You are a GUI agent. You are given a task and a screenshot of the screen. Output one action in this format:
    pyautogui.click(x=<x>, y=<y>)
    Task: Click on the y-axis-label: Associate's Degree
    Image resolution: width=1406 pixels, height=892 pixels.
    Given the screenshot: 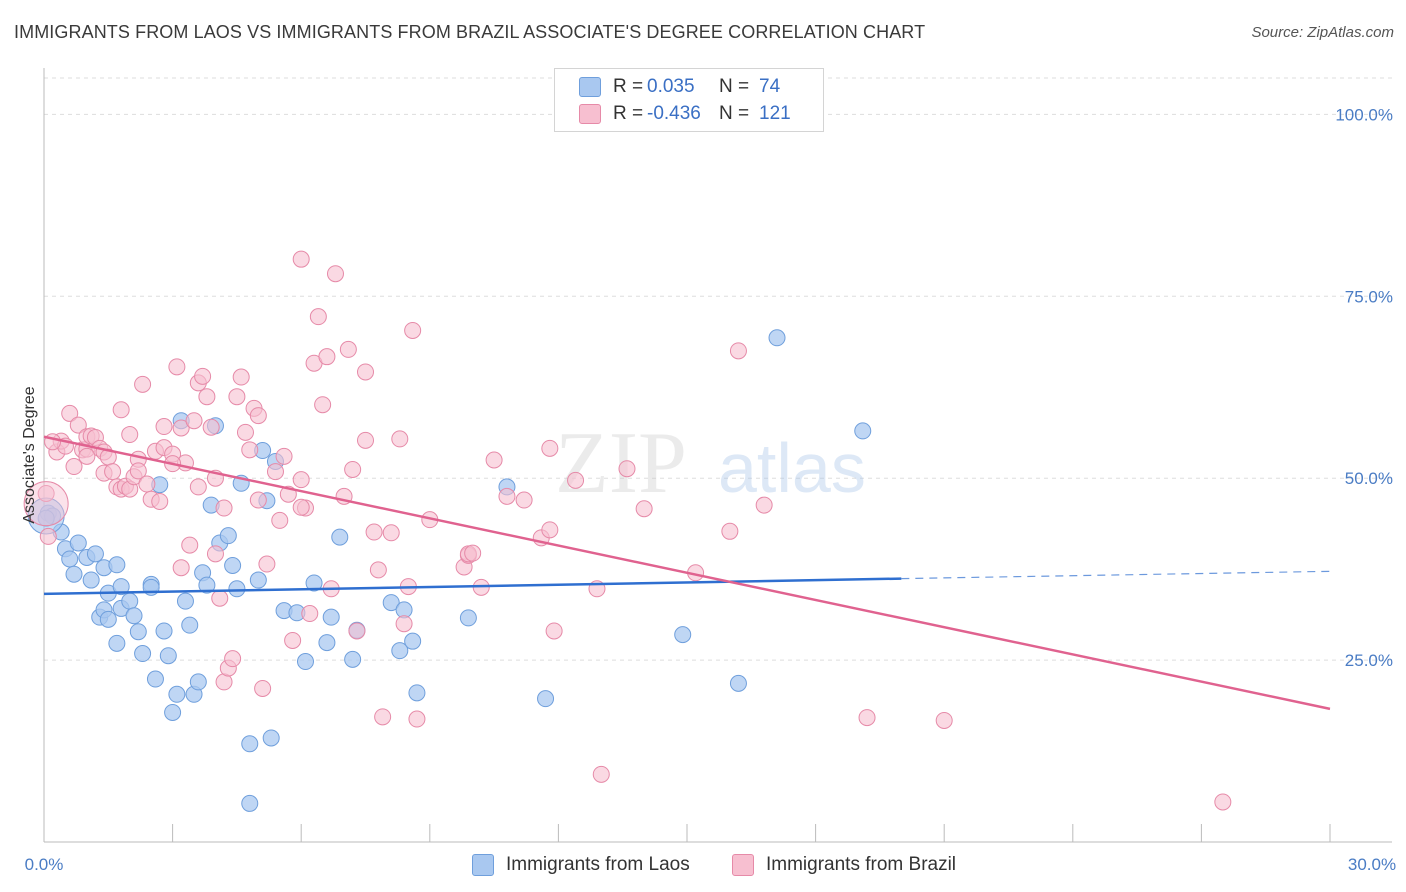 What is the action you would take?
    pyautogui.click(x=29, y=454)
    